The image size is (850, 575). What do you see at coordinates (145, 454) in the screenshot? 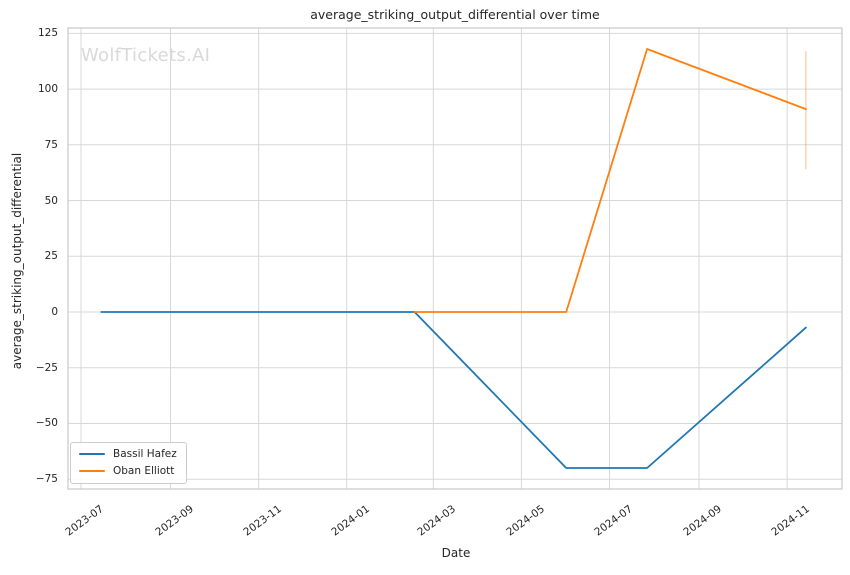
I see `legend-label: Bassil Hafez` at bounding box center [145, 454].